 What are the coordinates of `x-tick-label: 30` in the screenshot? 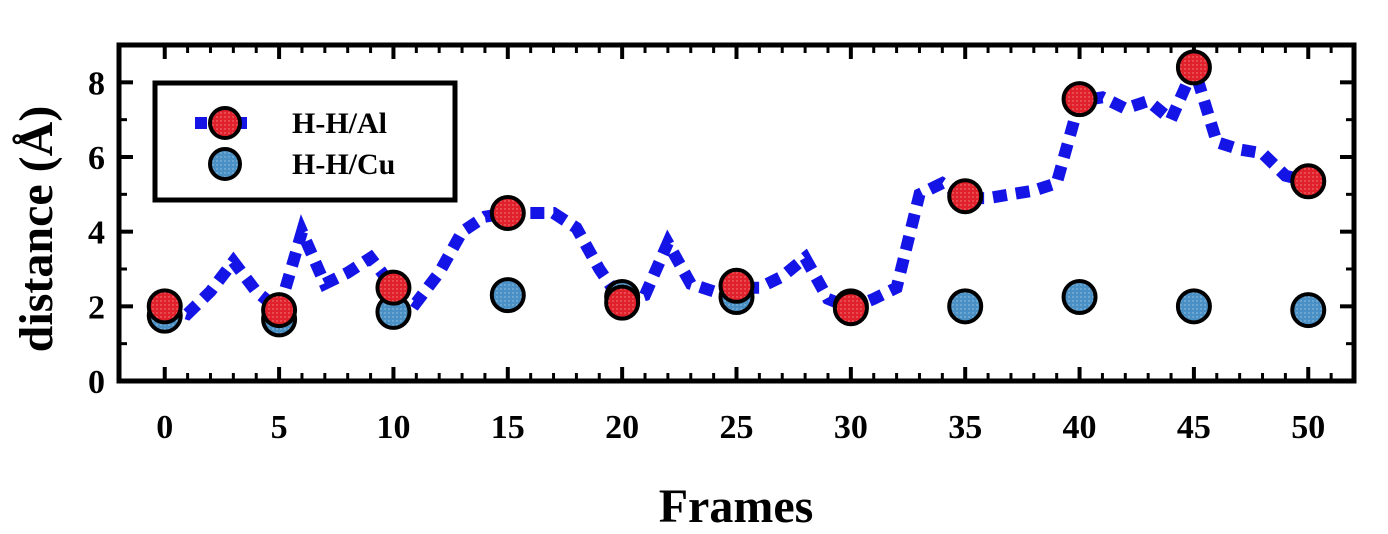 It's located at (851, 427).